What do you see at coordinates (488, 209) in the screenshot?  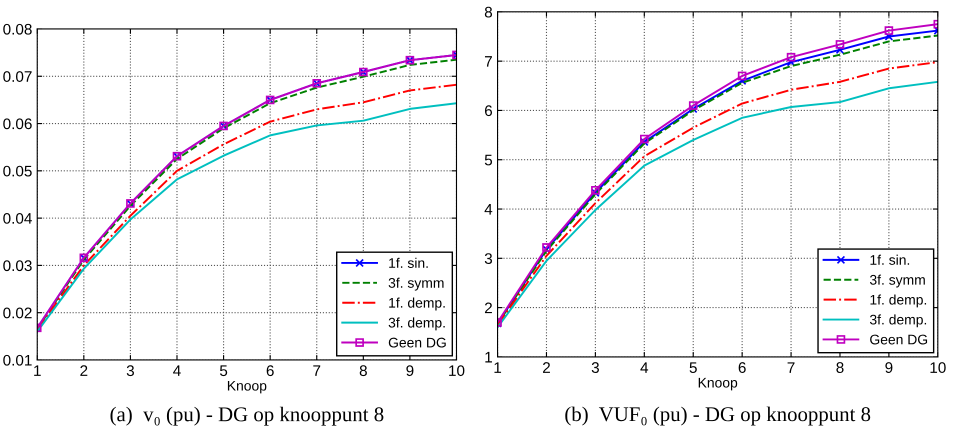 I see `y-tick-label: 4` at bounding box center [488, 209].